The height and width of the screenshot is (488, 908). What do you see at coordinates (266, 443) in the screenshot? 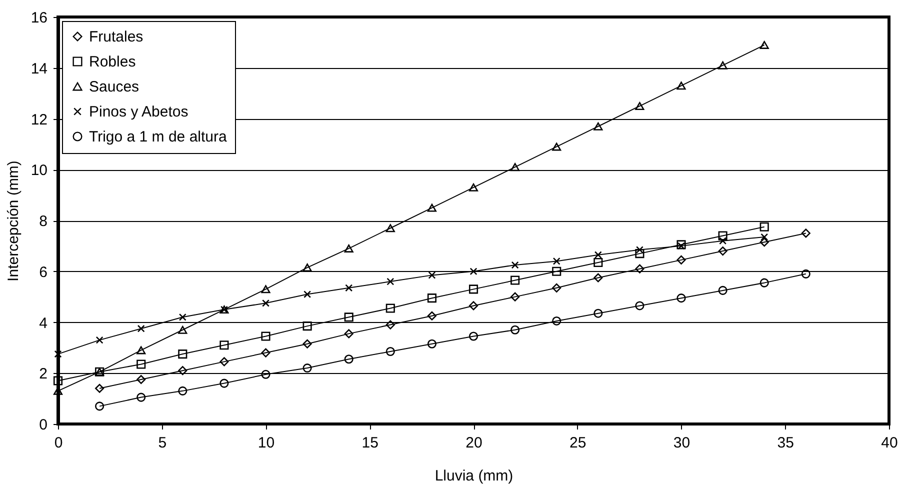
I see `x-tick-label: 10` at bounding box center [266, 443].